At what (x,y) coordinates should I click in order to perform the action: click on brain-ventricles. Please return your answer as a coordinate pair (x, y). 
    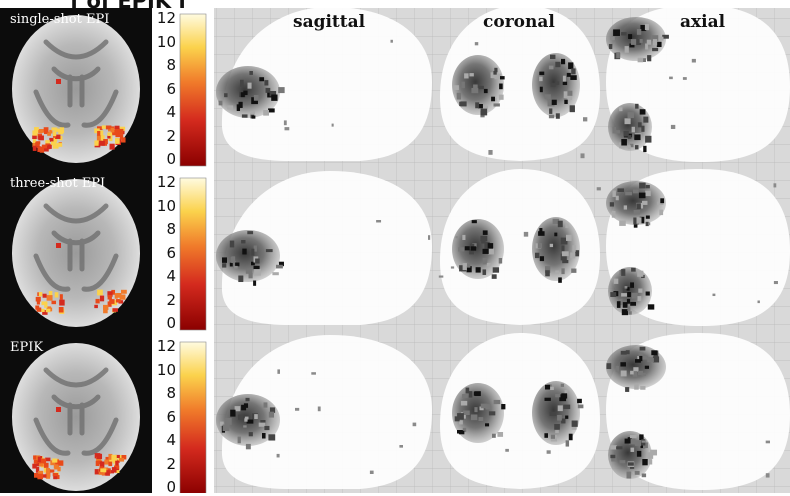
    Looking at the image, I should click on (76, 247).